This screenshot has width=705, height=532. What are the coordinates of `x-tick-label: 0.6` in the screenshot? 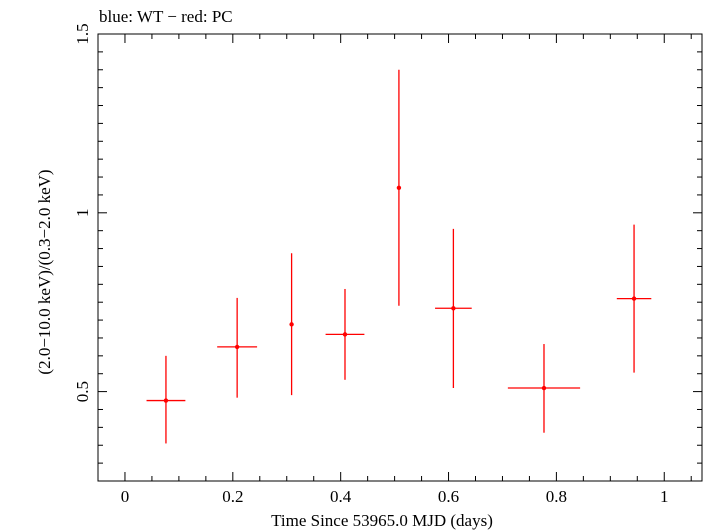 It's located at (448, 496).